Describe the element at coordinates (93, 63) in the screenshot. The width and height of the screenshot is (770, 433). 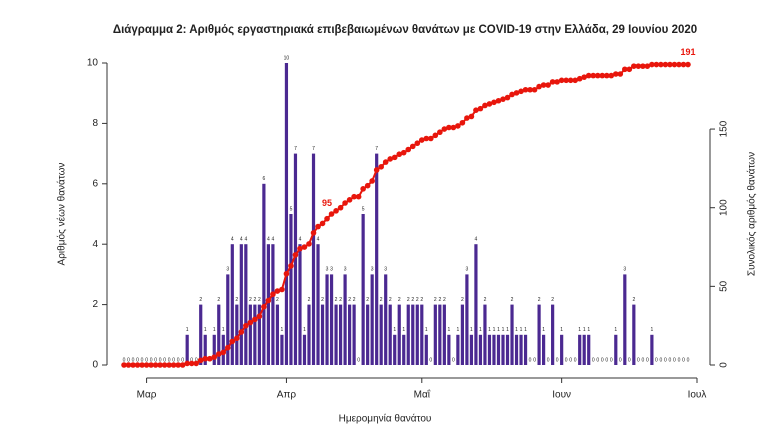
I see `y-tick-label: 10` at that location.